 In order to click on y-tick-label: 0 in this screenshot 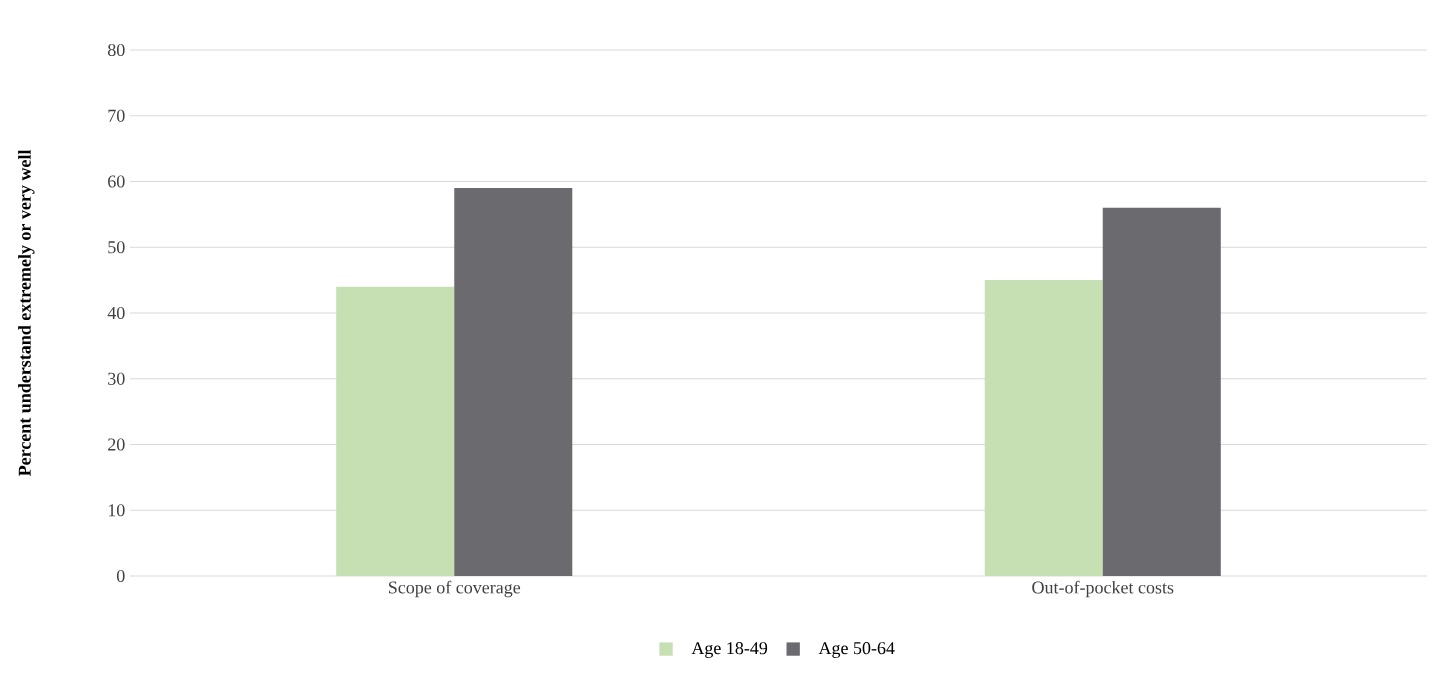, I will do `click(120, 576)`.